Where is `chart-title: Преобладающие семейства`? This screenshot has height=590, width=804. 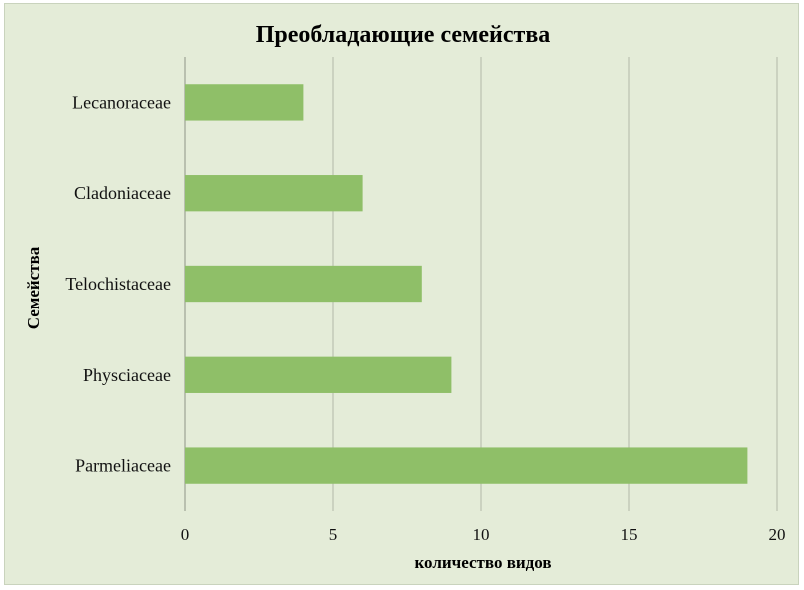 chart-title: Преобладающие семейства is located at coordinates (403, 35).